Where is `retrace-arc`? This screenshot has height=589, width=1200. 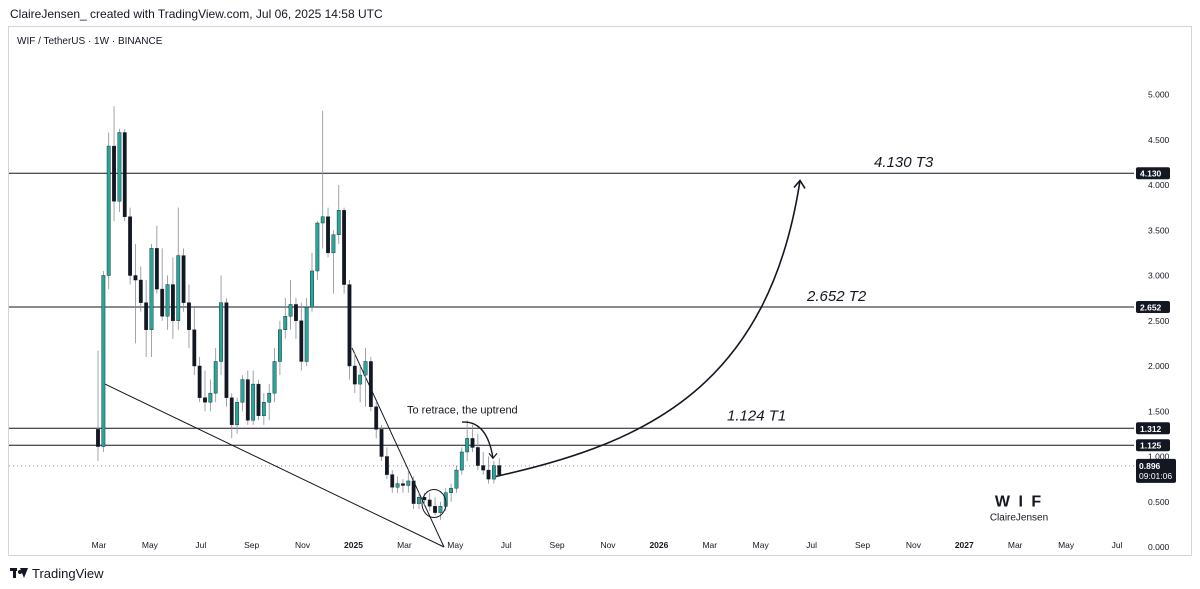
retrace-arc is located at coordinates (477, 440).